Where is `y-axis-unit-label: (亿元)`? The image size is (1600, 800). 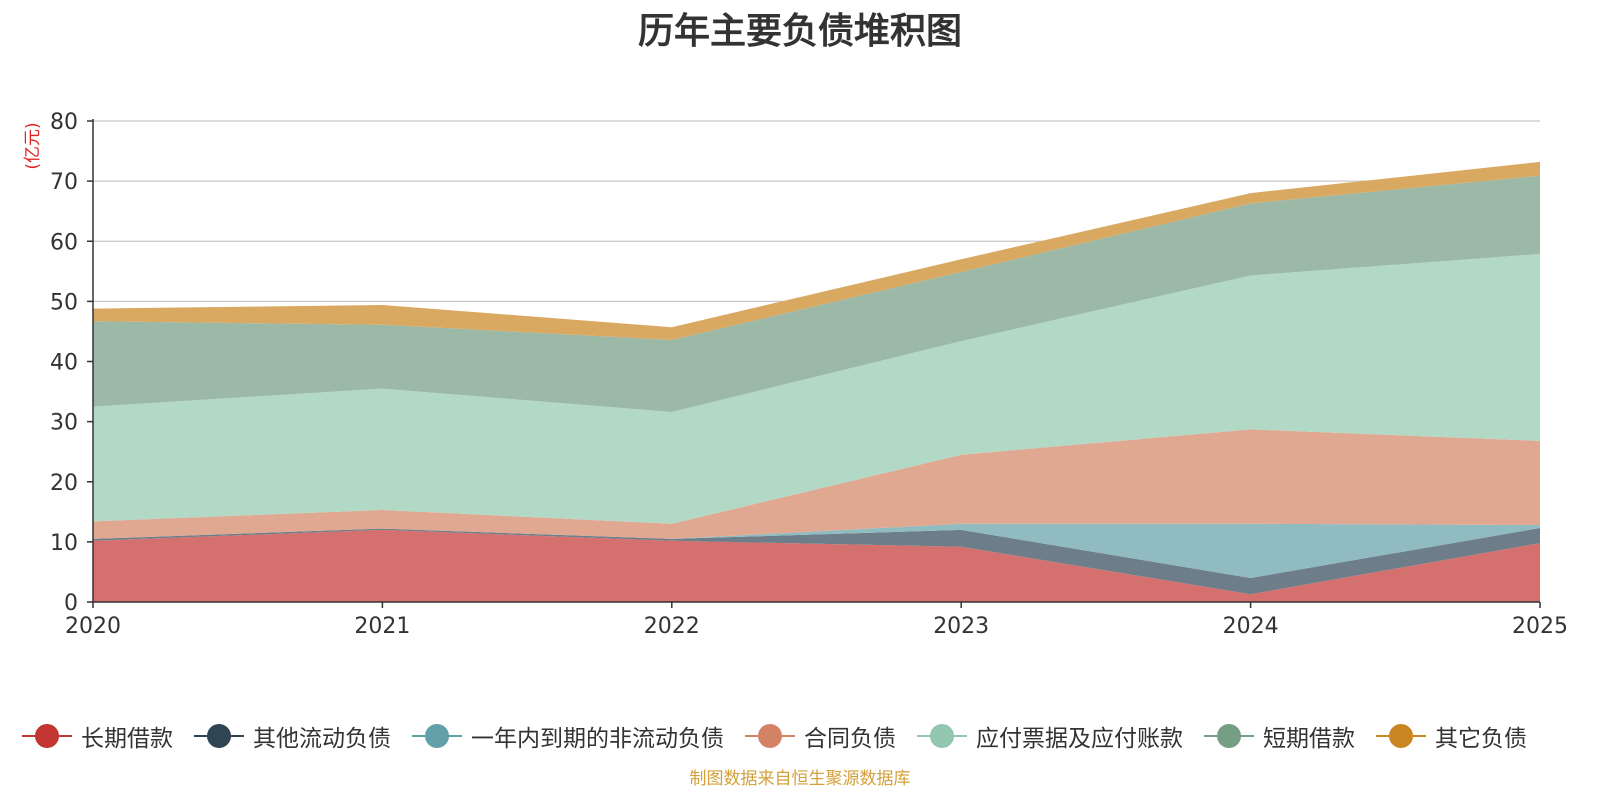 y-axis-unit-label: (亿元) is located at coordinates (33, 145).